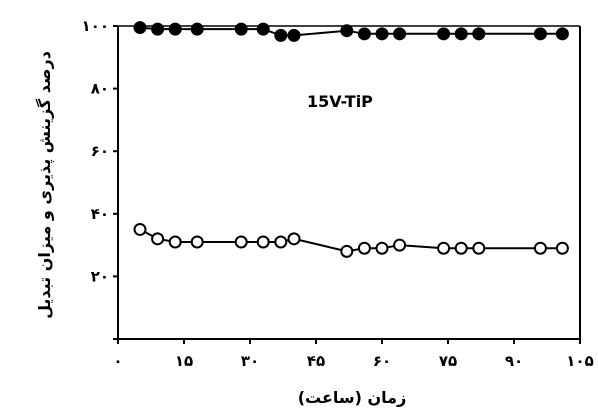 The image size is (598, 414). Describe the element at coordinates (100, 276) in the screenshot. I see `y-tick-label: ۲۰` at that location.